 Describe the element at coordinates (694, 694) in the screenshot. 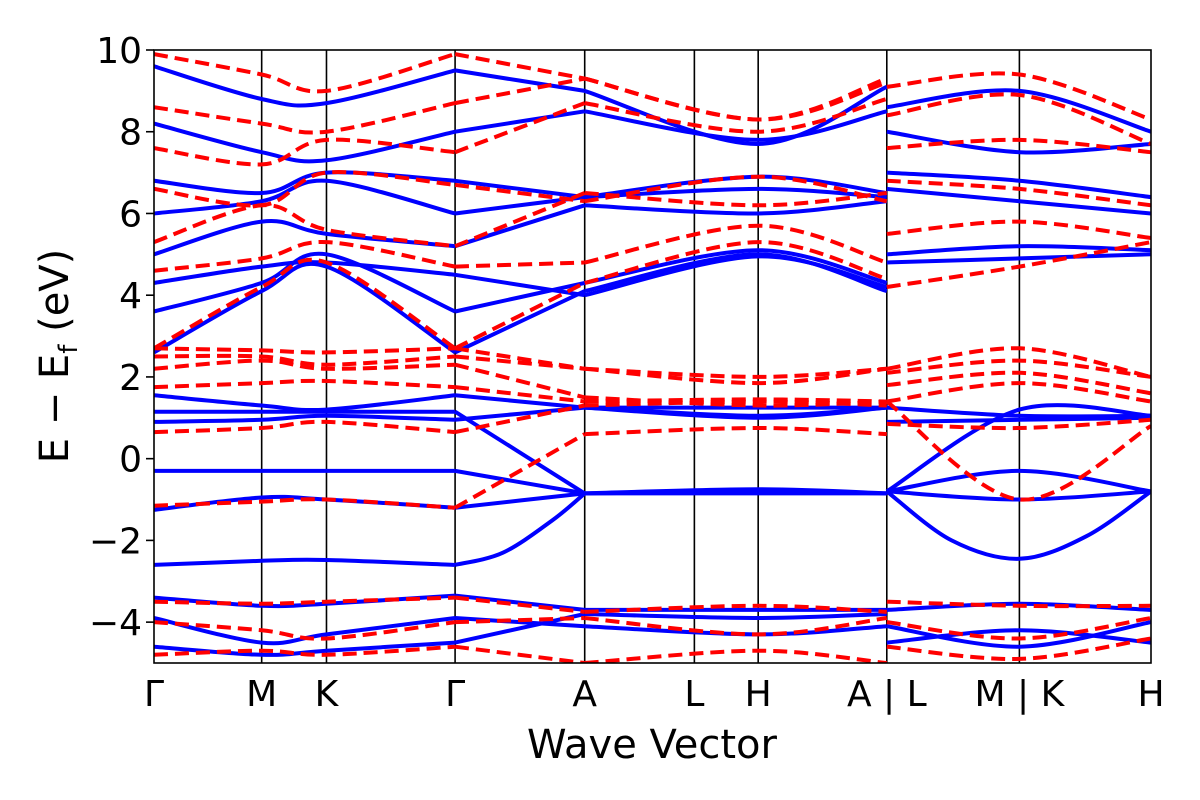

I see `x-tick-label: L` at that location.